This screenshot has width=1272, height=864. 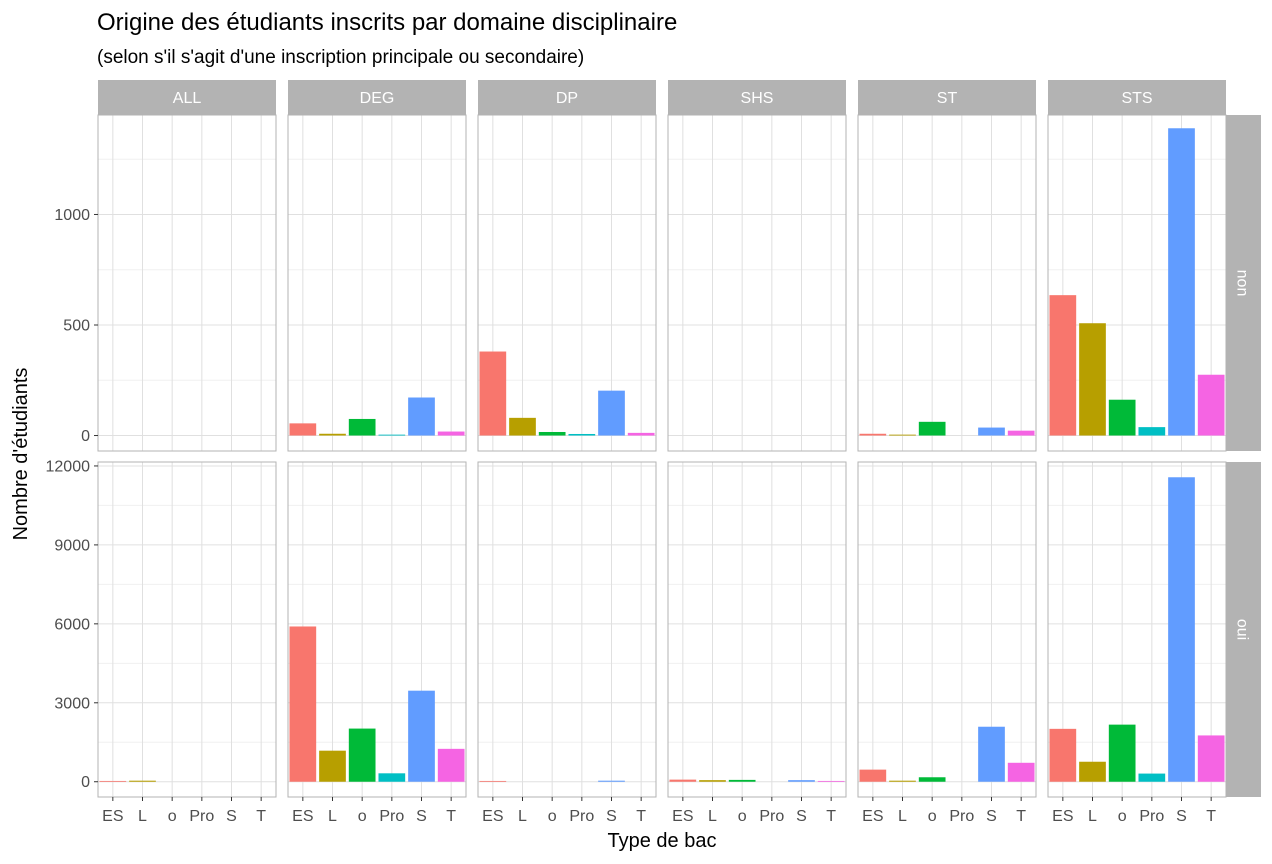 I want to click on y-tick-label: 0, so click(x=85, y=436).